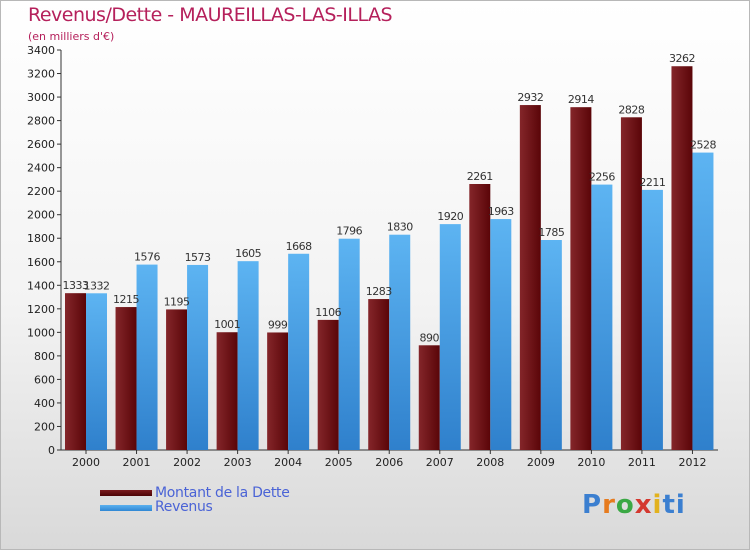 This screenshot has width=750, height=550. I want to click on y-tick-label: 3000, so click(41, 97).